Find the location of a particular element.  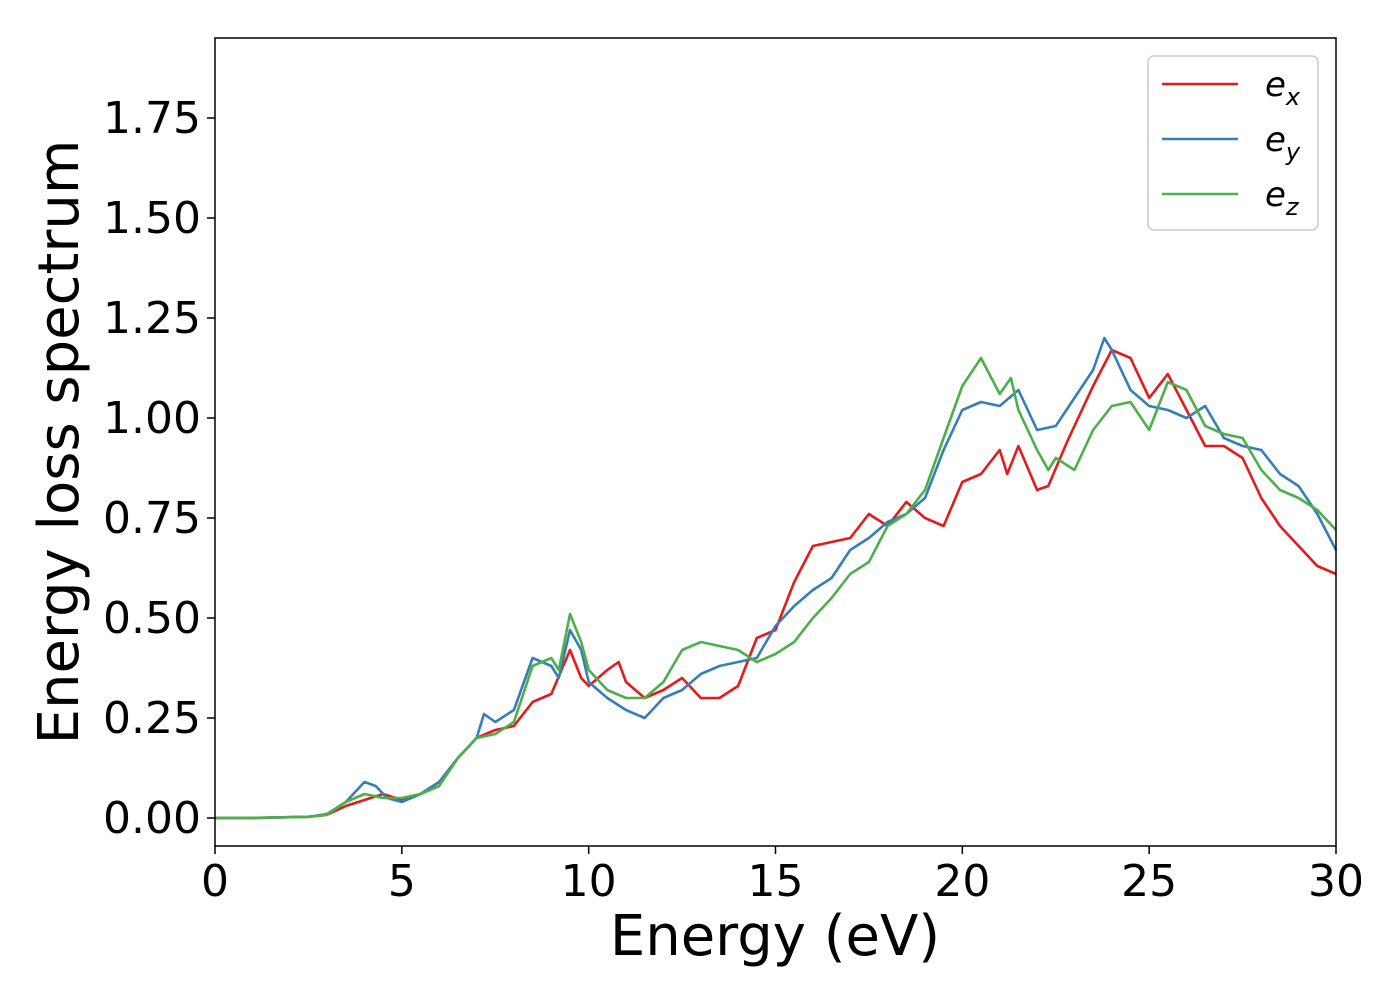

y-axis: 0.00 0.25 0.50 0.75 1.00 1.25 1.50 1.75 is located at coordinates (159, 468).